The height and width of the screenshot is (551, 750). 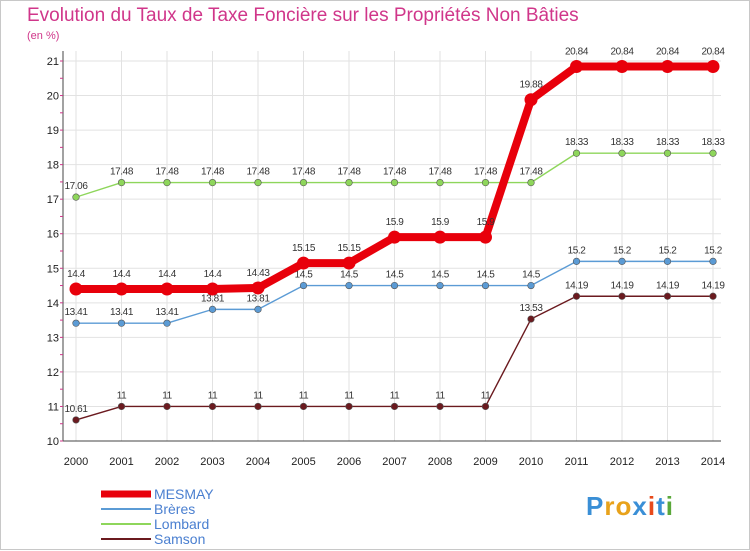 What do you see at coordinates (531, 462) in the screenshot?
I see `x-tick-label: 2010` at bounding box center [531, 462].